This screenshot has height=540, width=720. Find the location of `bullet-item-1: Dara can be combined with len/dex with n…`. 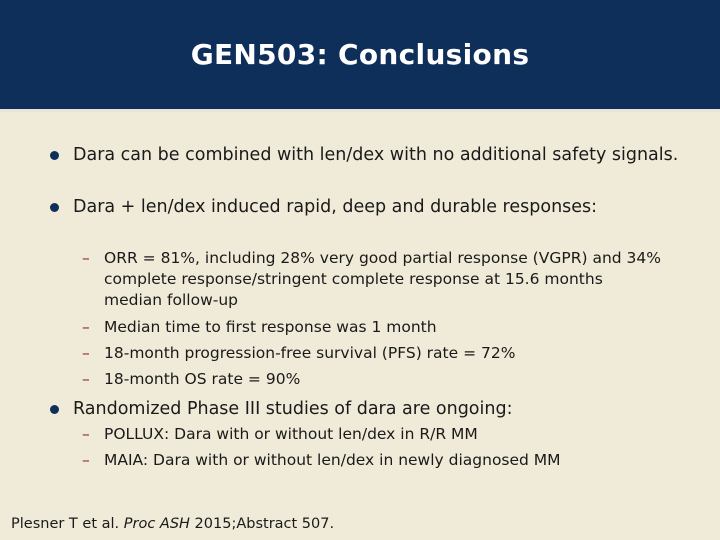

bullet-item-1: Dara can be combined with len/dex with n… is located at coordinates (371, 155).